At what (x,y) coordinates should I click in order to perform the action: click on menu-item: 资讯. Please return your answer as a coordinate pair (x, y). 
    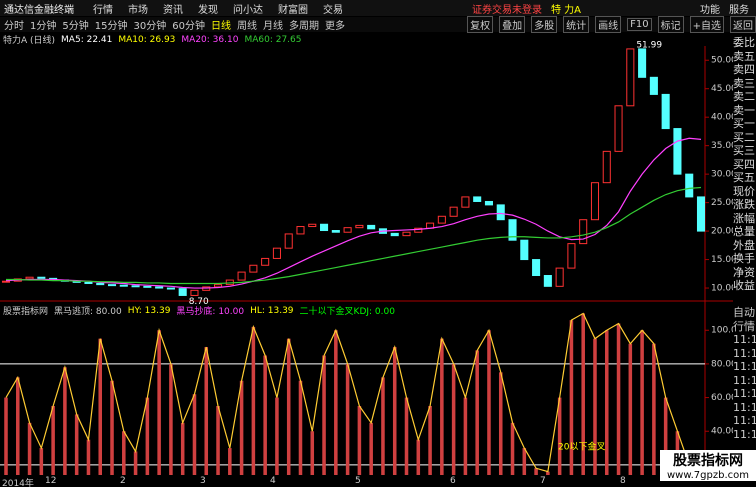
    Looking at the image, I should click on (173, 10).